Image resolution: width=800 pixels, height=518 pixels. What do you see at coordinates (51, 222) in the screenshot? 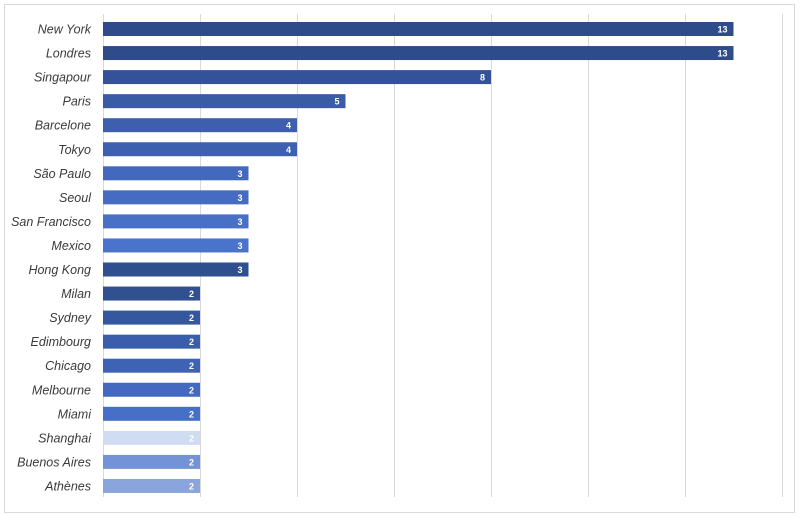
I see `category-label-san-francisco: San Francisco` at bounding box center [51, 222].